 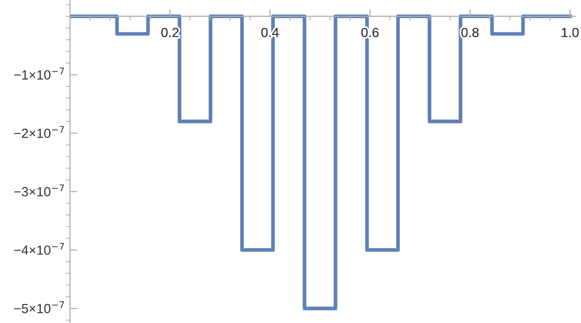 What do you see at coordinates (39, 248) in the screenshot?
I see `y-tick-label: −4×10$^{−7}$` at bounding box center [39, 248].